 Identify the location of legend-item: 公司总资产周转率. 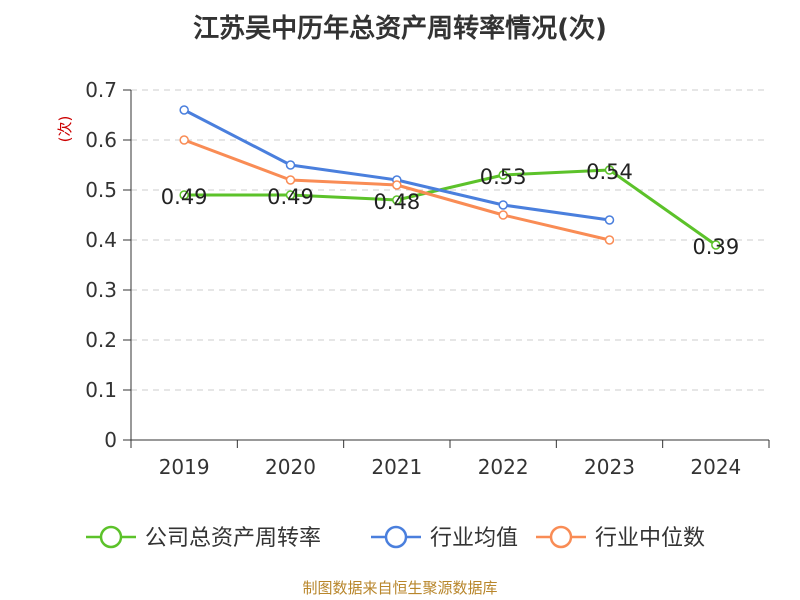
(203, 538).